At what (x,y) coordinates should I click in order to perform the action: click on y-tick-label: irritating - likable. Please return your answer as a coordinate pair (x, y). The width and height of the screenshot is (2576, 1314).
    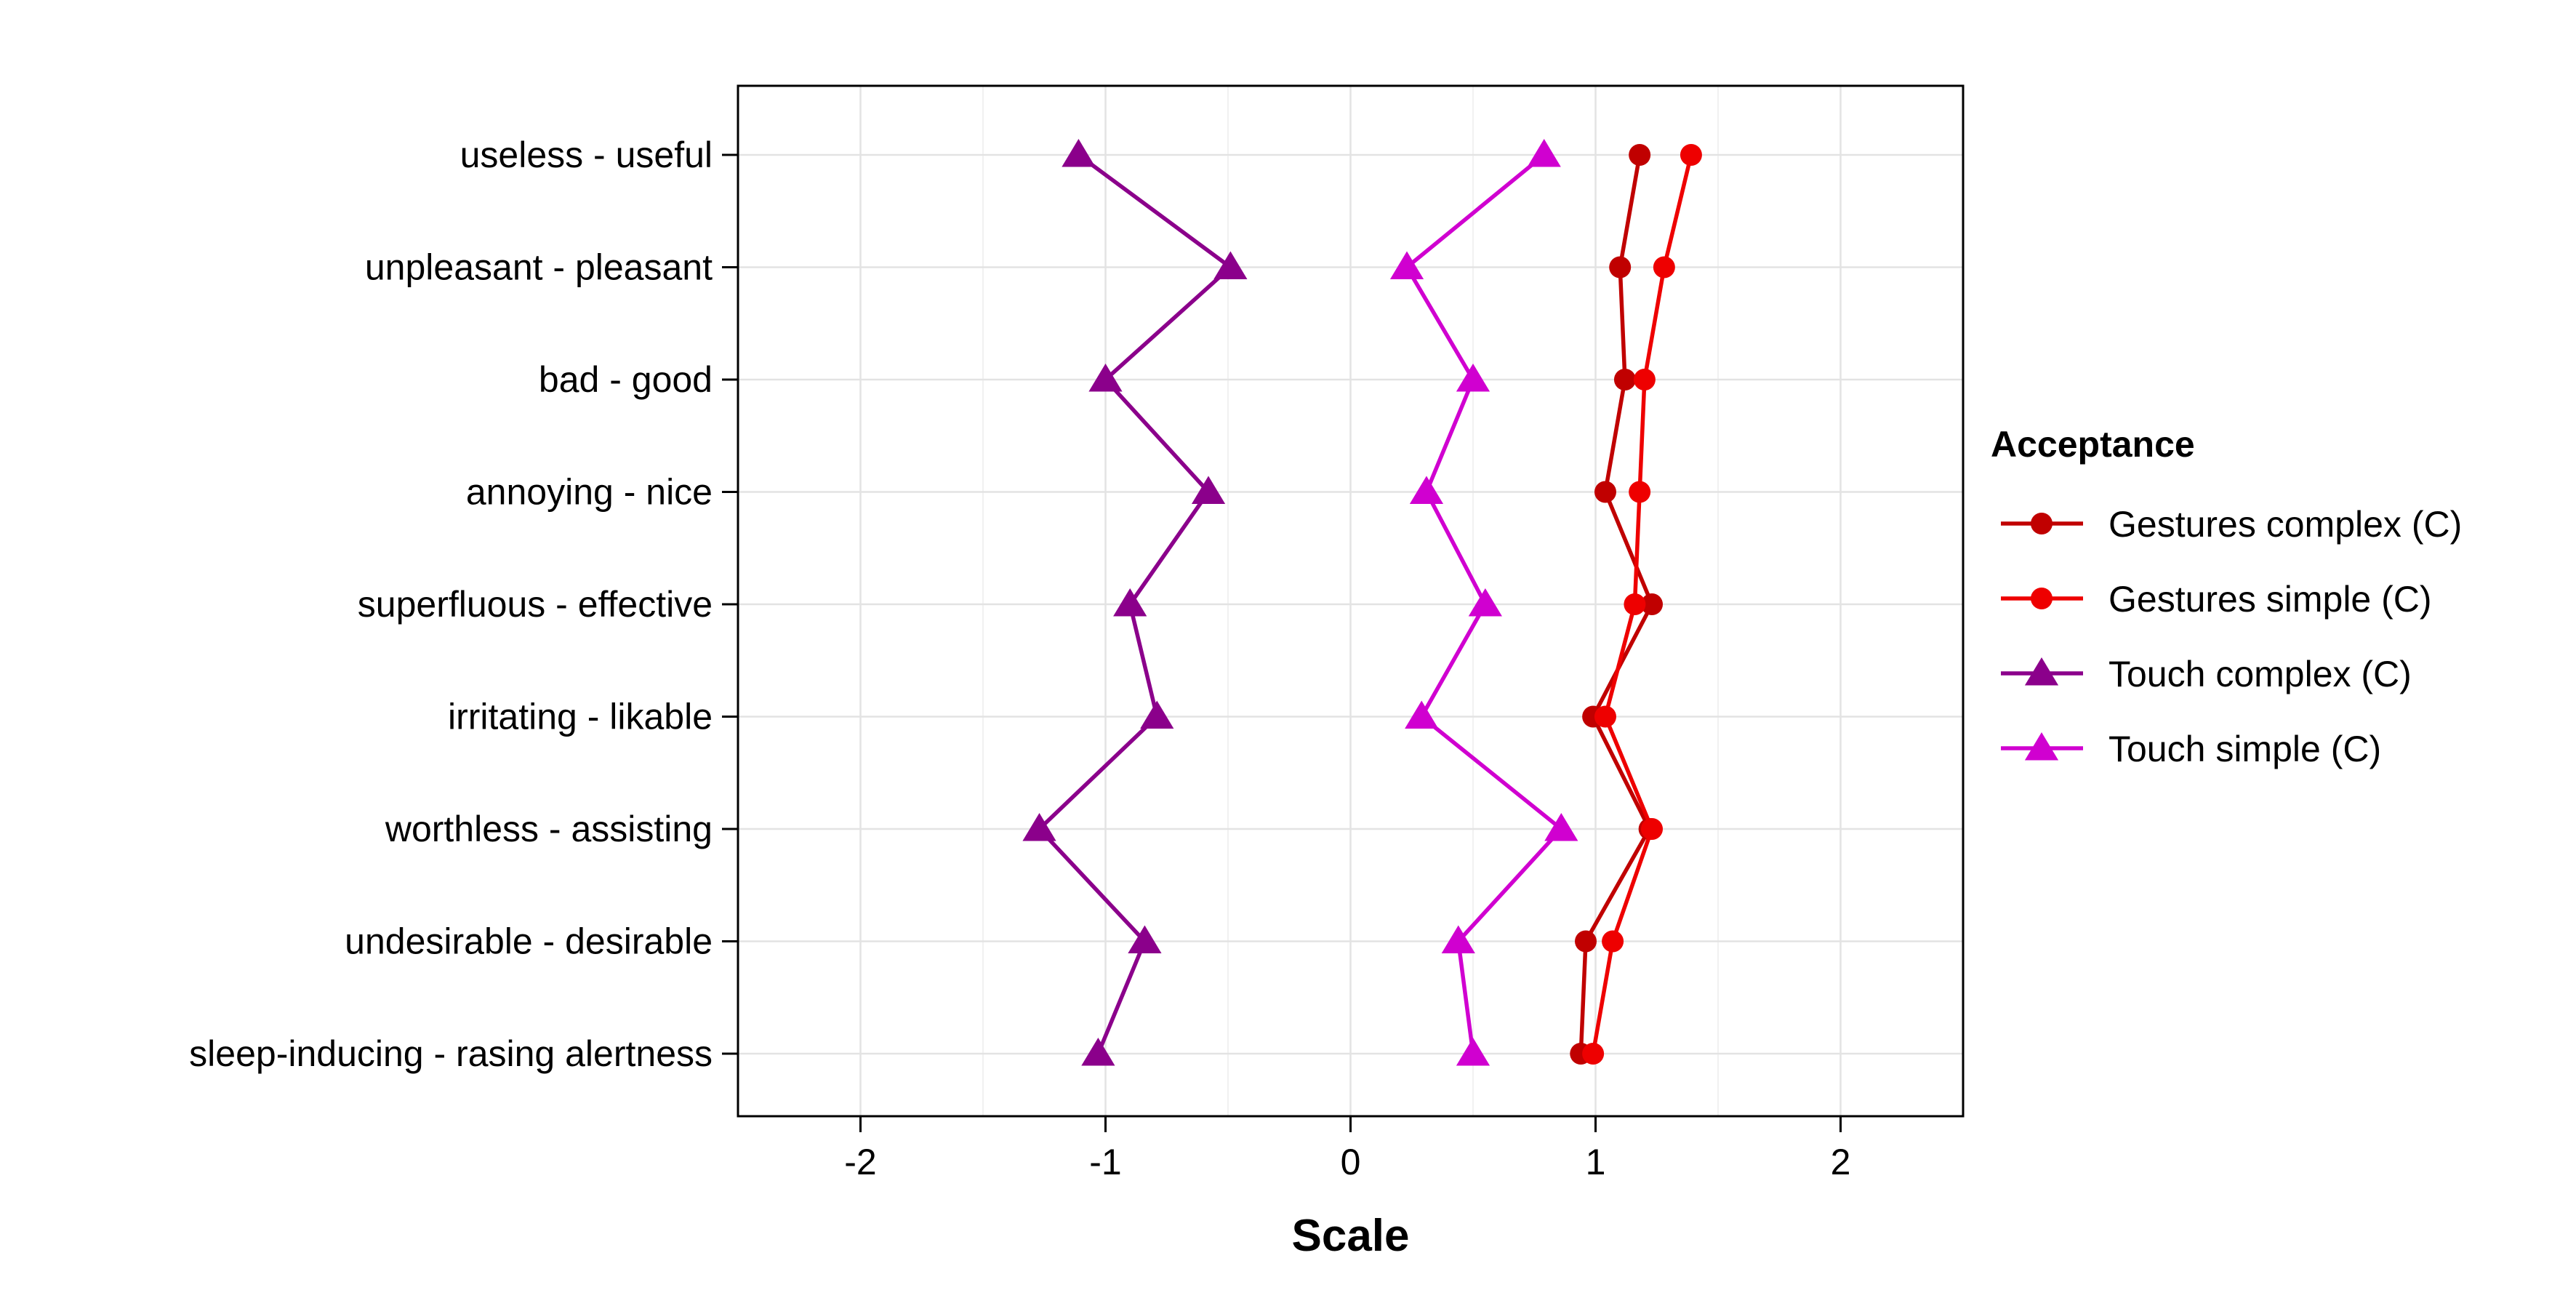
    Looking at the image, I should click on (580, 717).